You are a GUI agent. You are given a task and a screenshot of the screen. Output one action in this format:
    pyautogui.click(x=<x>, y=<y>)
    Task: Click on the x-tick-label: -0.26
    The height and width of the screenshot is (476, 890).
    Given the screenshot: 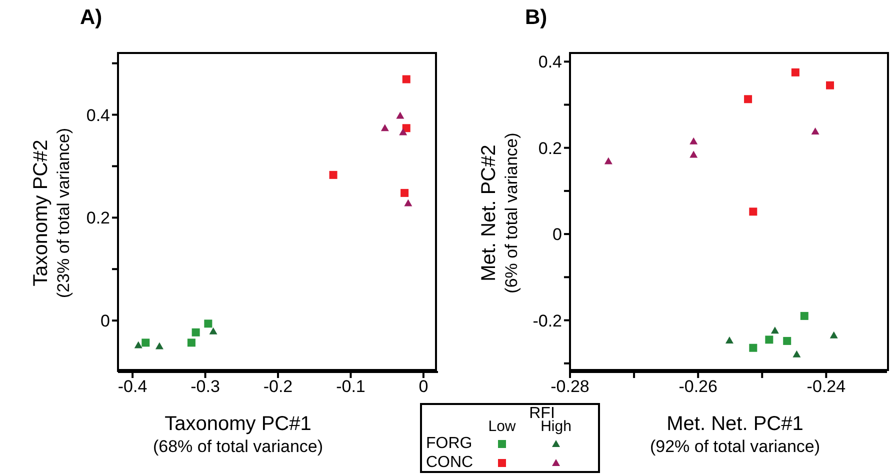 What is the action you would take?
    pyautogui.click(x=698, y=386)
    